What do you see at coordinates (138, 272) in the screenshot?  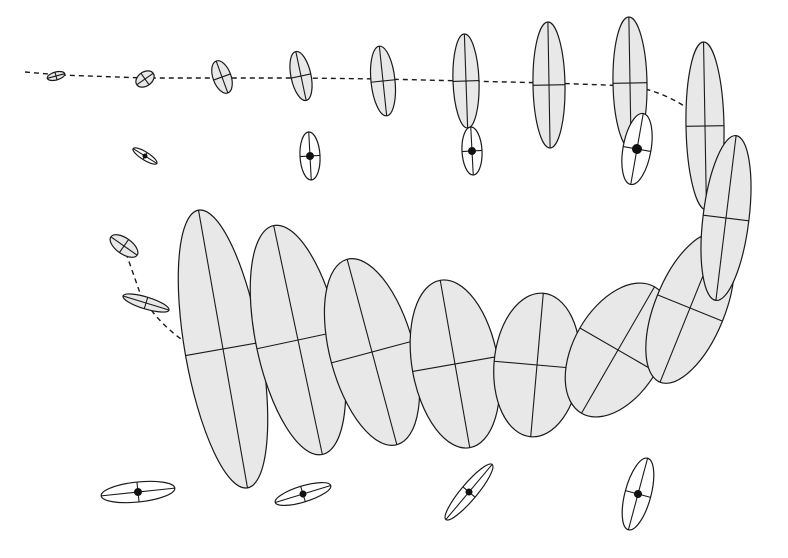 I see `left-ellipse-pair` at bounding box center [138, 272].